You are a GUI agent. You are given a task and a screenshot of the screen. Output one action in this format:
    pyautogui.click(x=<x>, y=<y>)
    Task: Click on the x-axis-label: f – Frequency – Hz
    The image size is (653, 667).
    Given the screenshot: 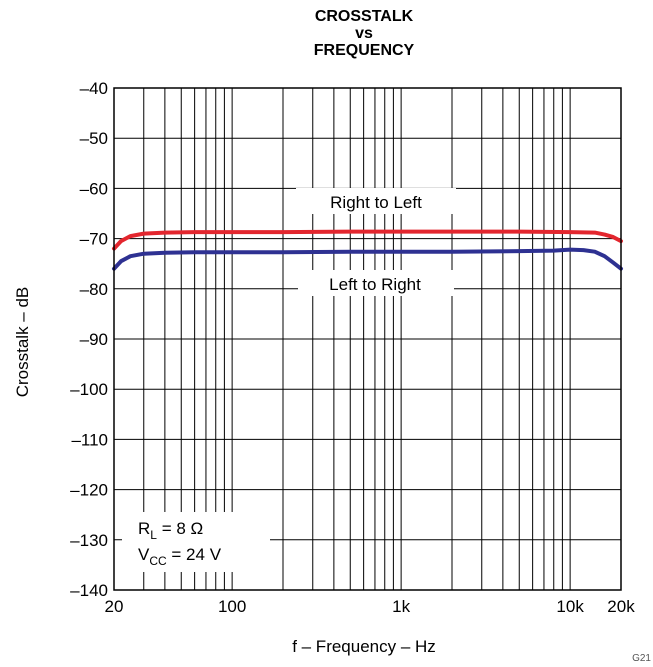 What is the action you would take?
    pyautogui.click(x=364, y=646)
    